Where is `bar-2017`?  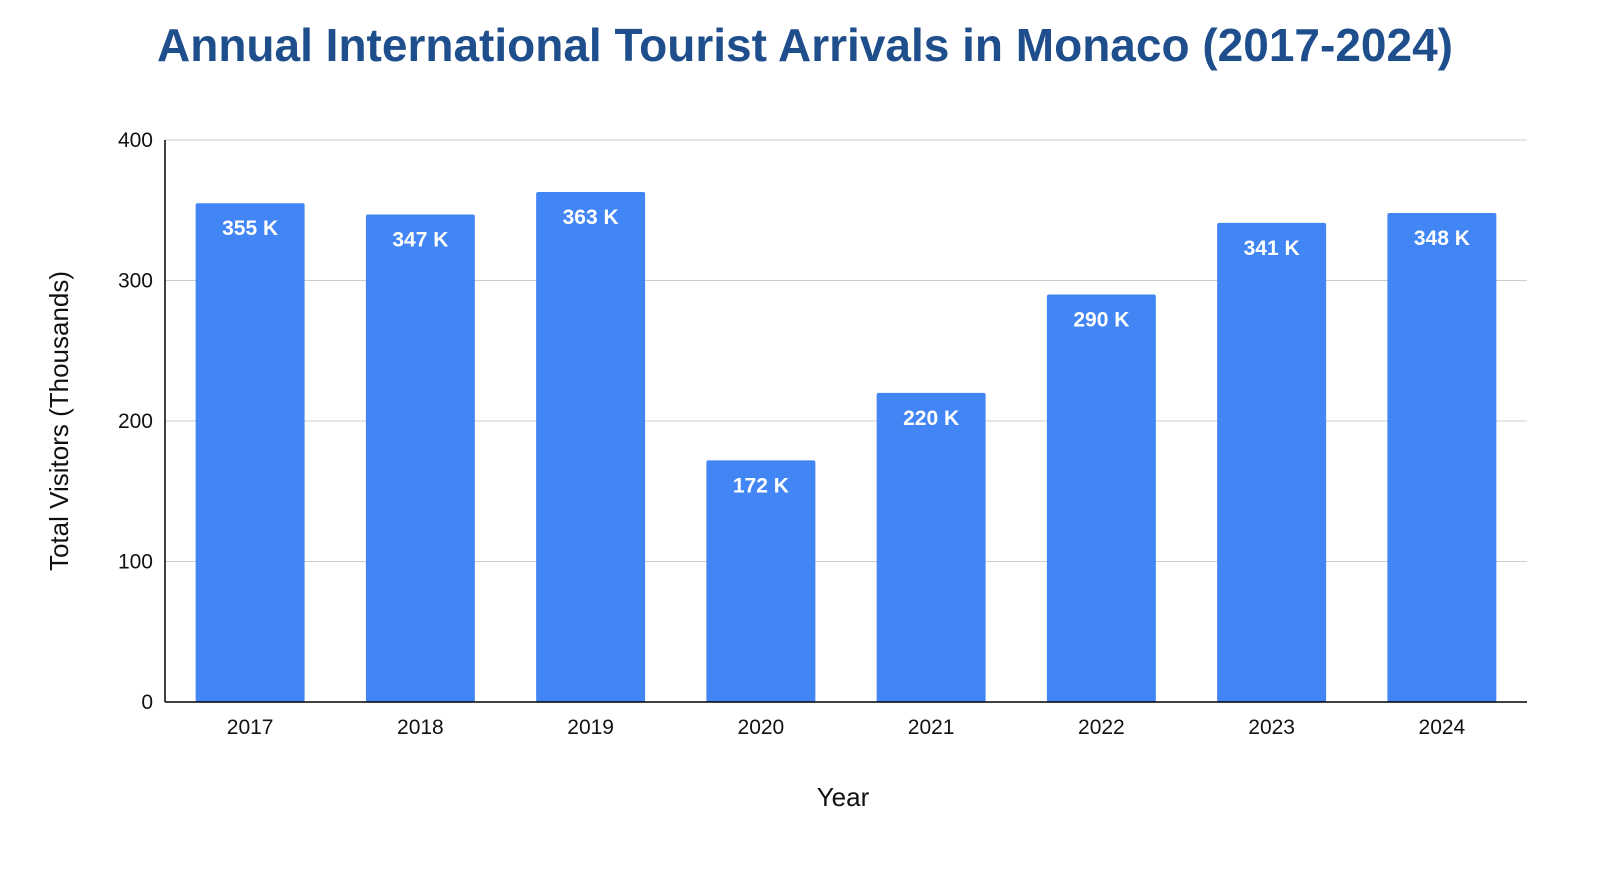 bar-2017 is located at coordinates (250, 452).